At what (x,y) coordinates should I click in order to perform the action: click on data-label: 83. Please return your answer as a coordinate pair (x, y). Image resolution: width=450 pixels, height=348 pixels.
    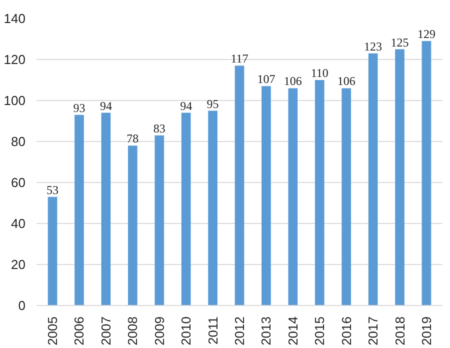
    Looking at the image, I should click on (159, 128).